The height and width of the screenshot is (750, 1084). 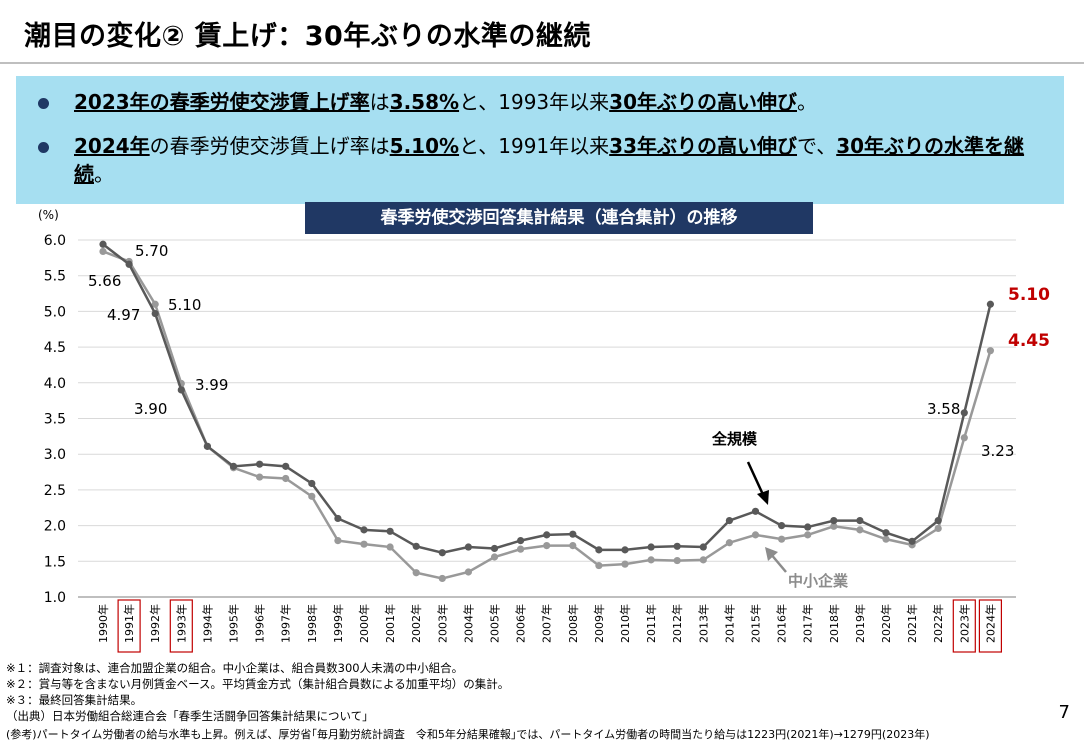 I want to click on y-tick-label: 2.5, so click(x=55, y=491).